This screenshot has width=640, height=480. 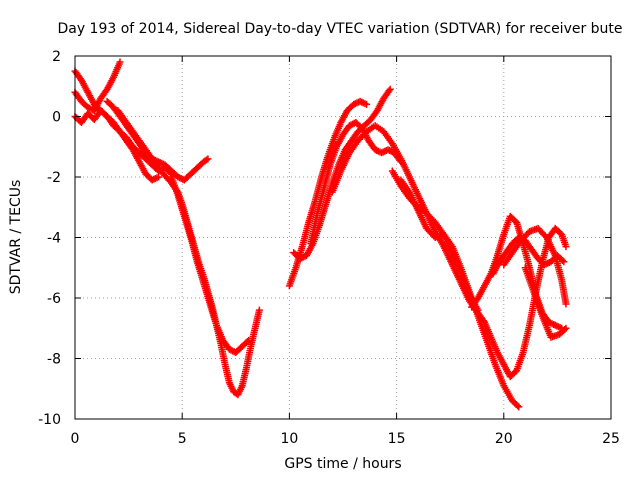 What do you see at coordinates (460, 293) in the screenshot?
I see `series-arc-b6` at bounding box center [460, 293].